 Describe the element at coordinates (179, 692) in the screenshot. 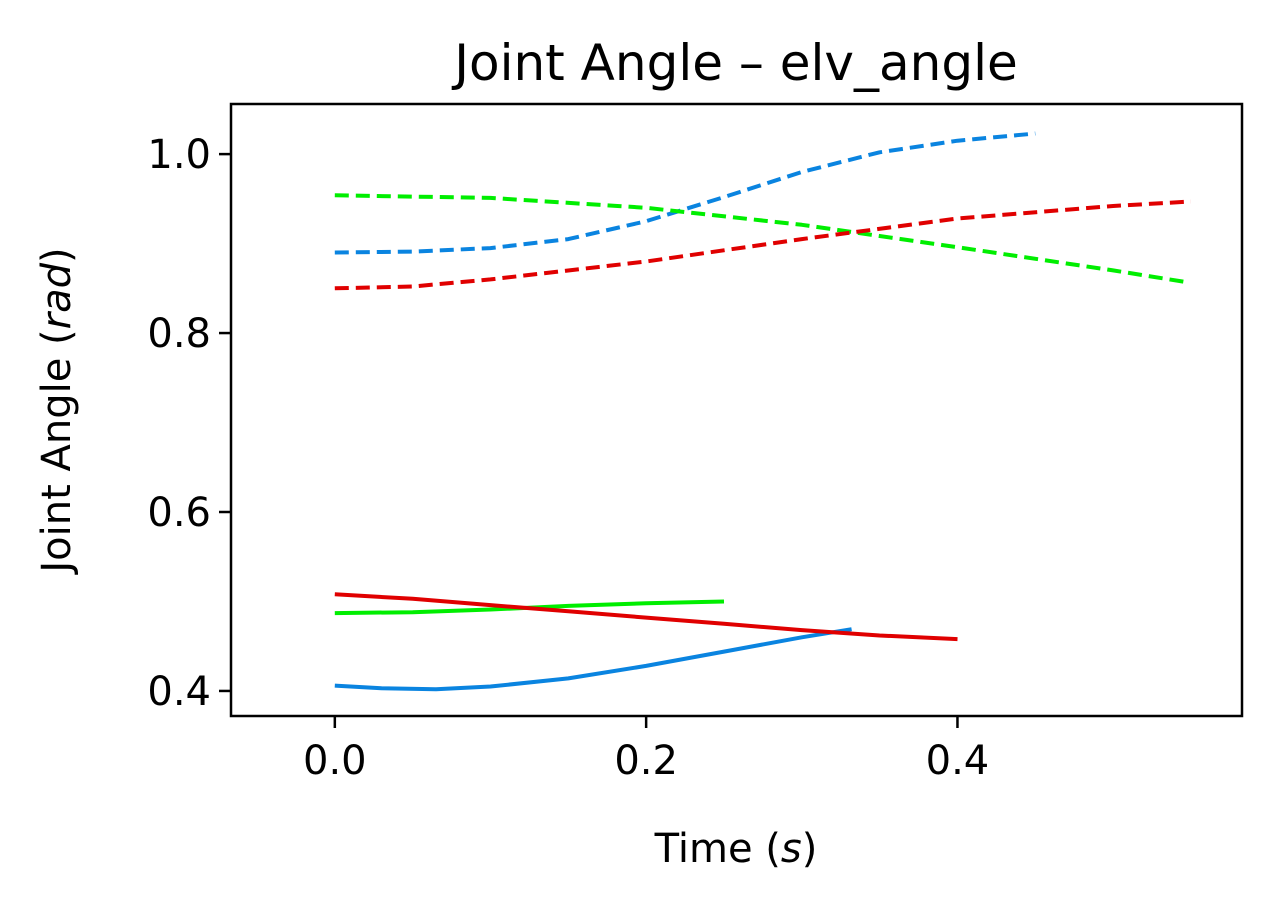

I see `y-tick-label: 0.4` at that location.